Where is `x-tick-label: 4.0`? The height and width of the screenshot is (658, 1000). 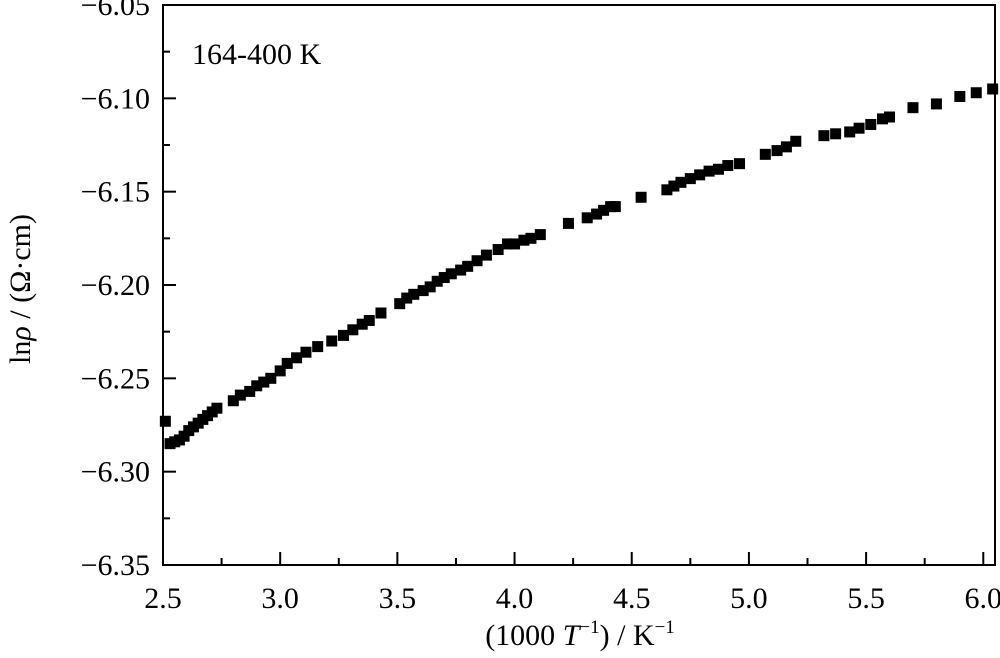
x-tick-label: 4.0 is located at coordinates (515, 598).